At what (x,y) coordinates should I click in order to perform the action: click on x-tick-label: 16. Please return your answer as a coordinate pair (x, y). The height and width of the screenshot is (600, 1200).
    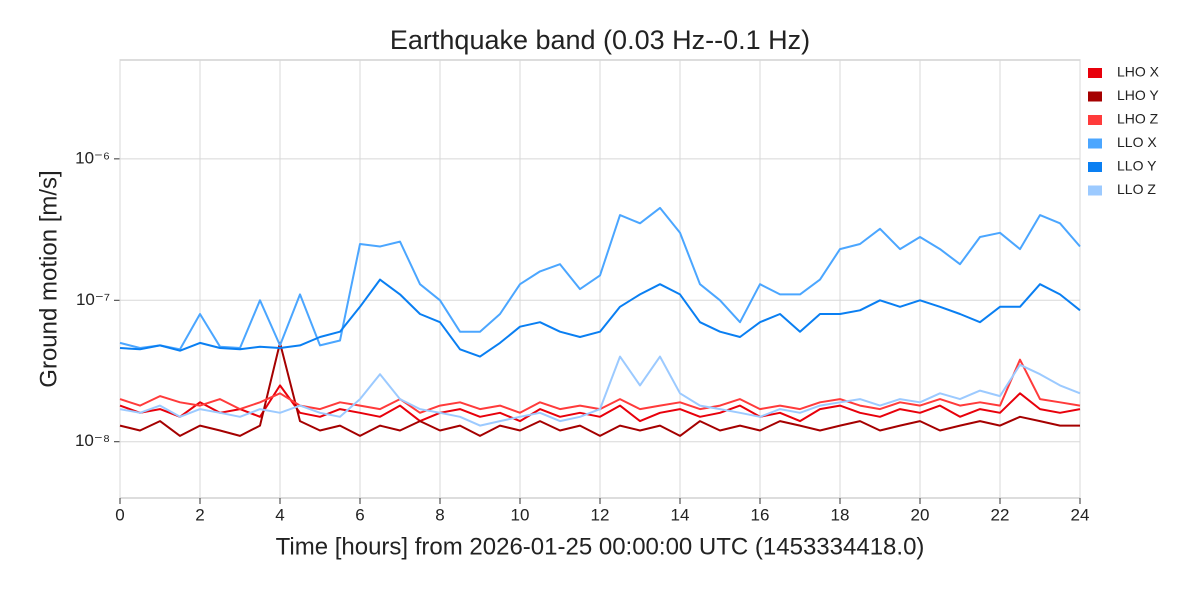
    Looking at the image, I should click on (760, 514).